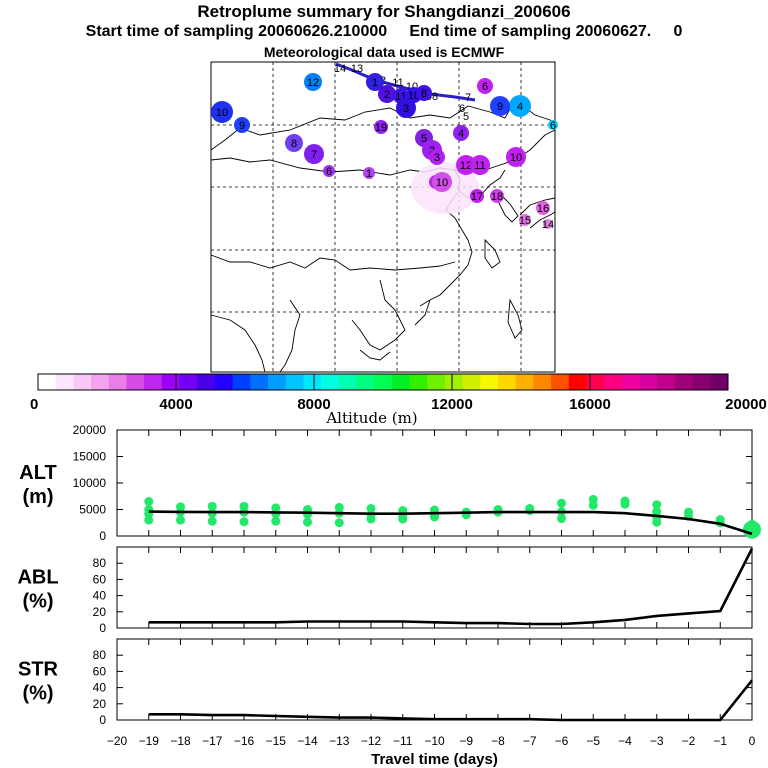 This screenshot has width=768, height=768. What do you see at coordinates (500, 106) in the screenshot?
I see `cluster-9: 9` at bounding box center [500, 106].